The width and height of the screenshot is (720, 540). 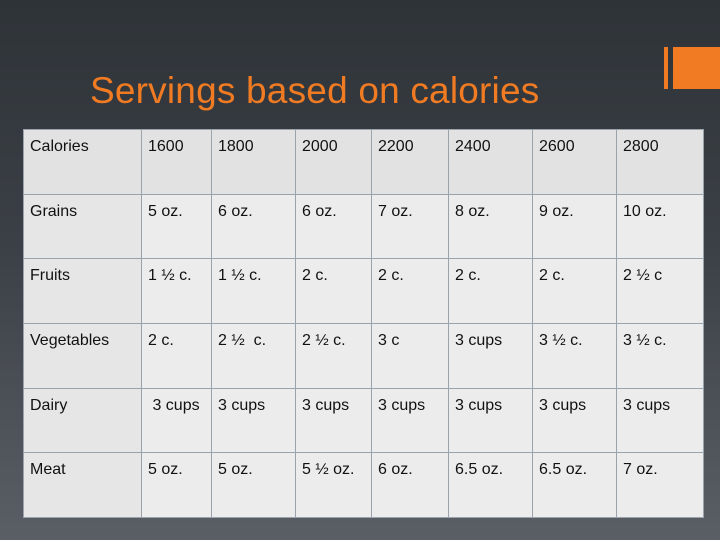 What do you see at coordinates (574, 162) in the screenshot?
I see `header-cell: 2600` at bounding box center [574, 162].